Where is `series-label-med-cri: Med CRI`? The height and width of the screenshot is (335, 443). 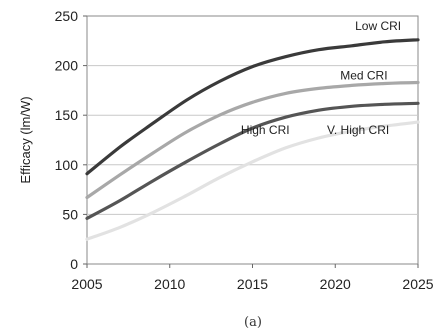 series-label-med-cri: Med CRI is located at coordinates (363, 75).